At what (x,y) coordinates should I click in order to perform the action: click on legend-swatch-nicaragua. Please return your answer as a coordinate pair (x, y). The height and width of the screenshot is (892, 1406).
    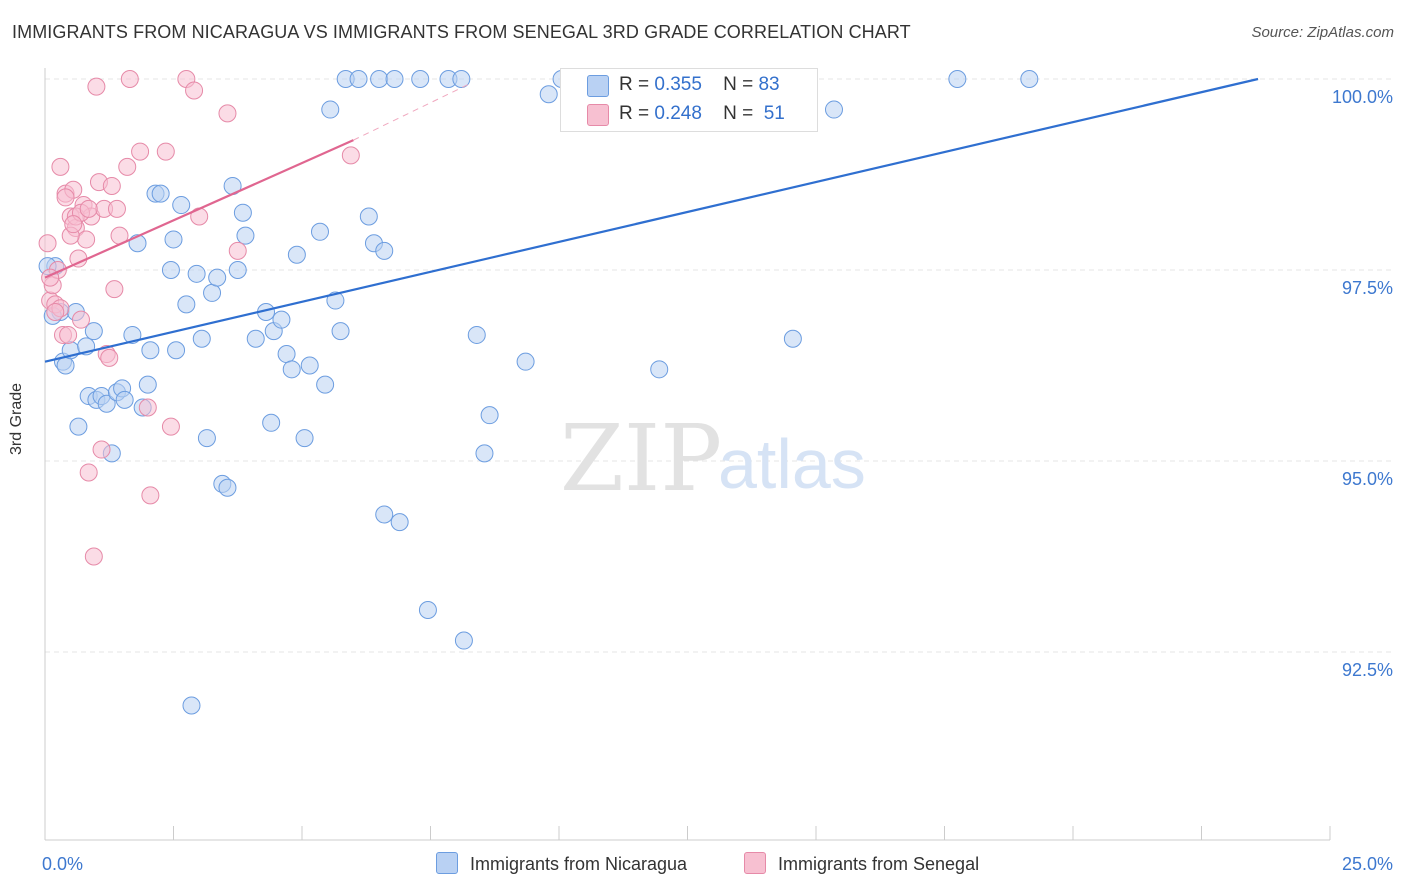
    Looking at the image, I should click on (598, 86).